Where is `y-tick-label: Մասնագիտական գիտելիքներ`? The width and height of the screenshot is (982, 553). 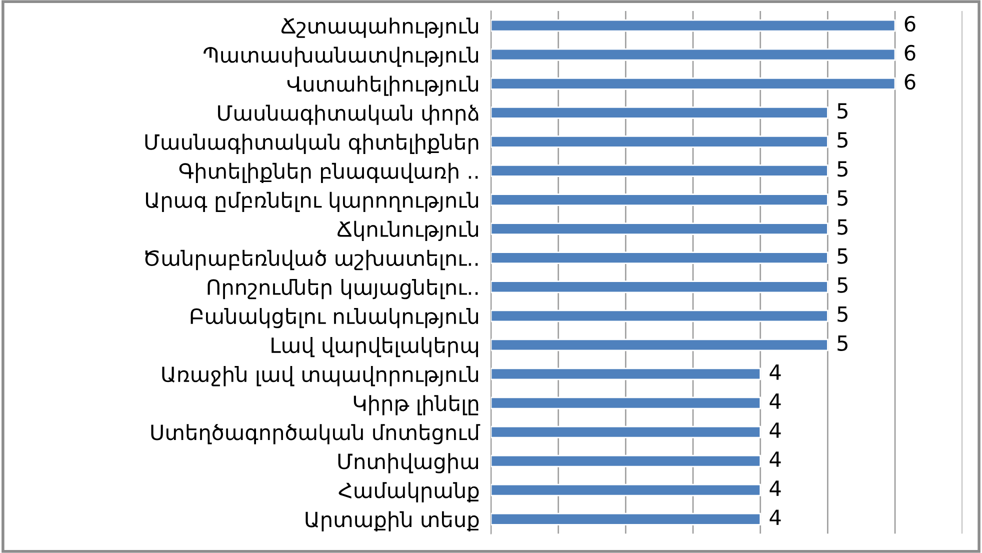 y-tick-label: Մասնագիտական գիտելիքներ is located at coordinates (311, 144).